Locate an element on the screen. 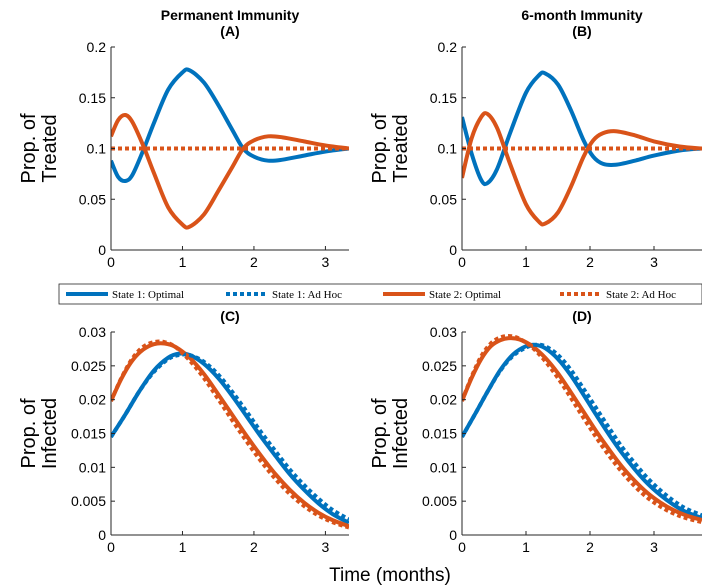  legend-box is located at coordinates (380, 294).